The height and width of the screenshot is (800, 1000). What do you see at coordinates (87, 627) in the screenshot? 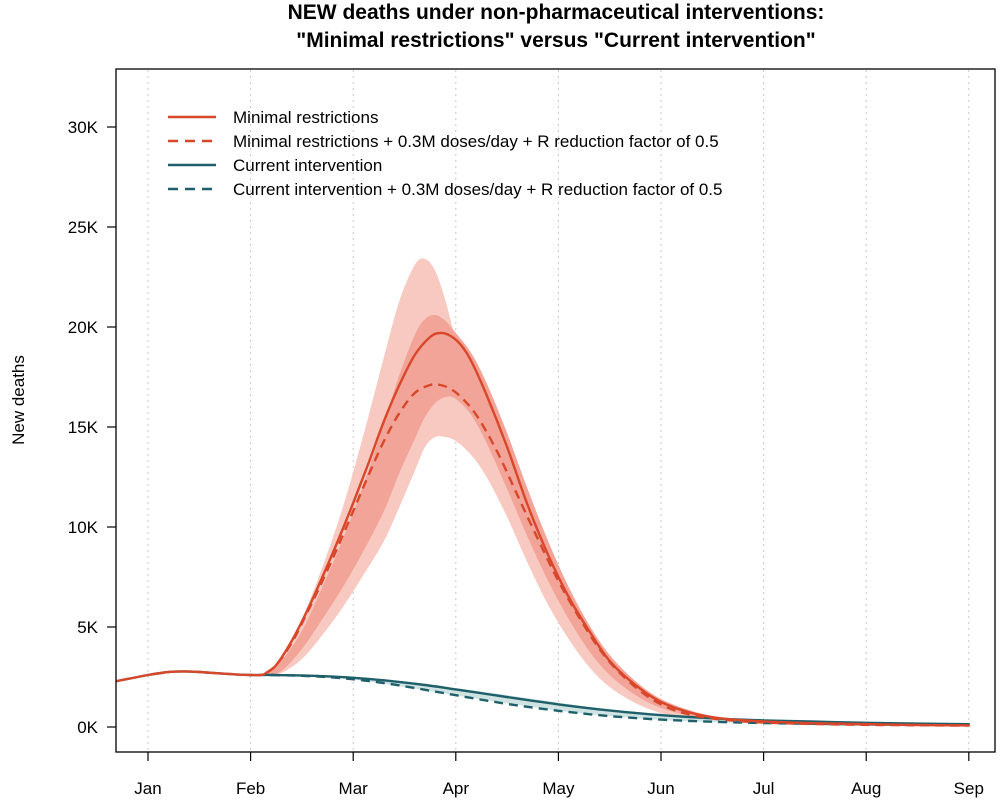
I see `y-tick-label-5k: 5K` at bounding box center [87, 627].